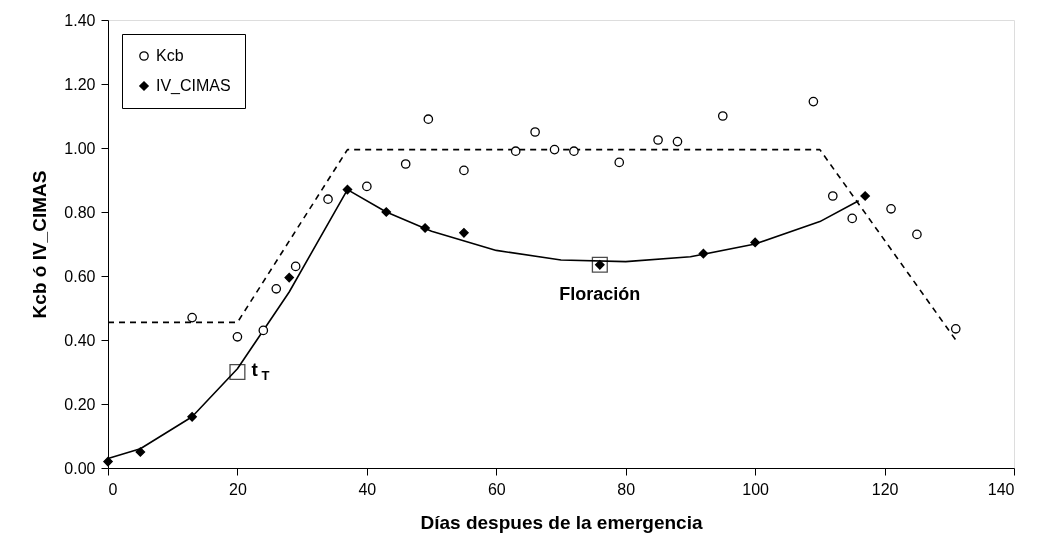  Describe the element at coordinates (80, 212) in the screenshot. I see `y-tick-label: 0.80` at that location.